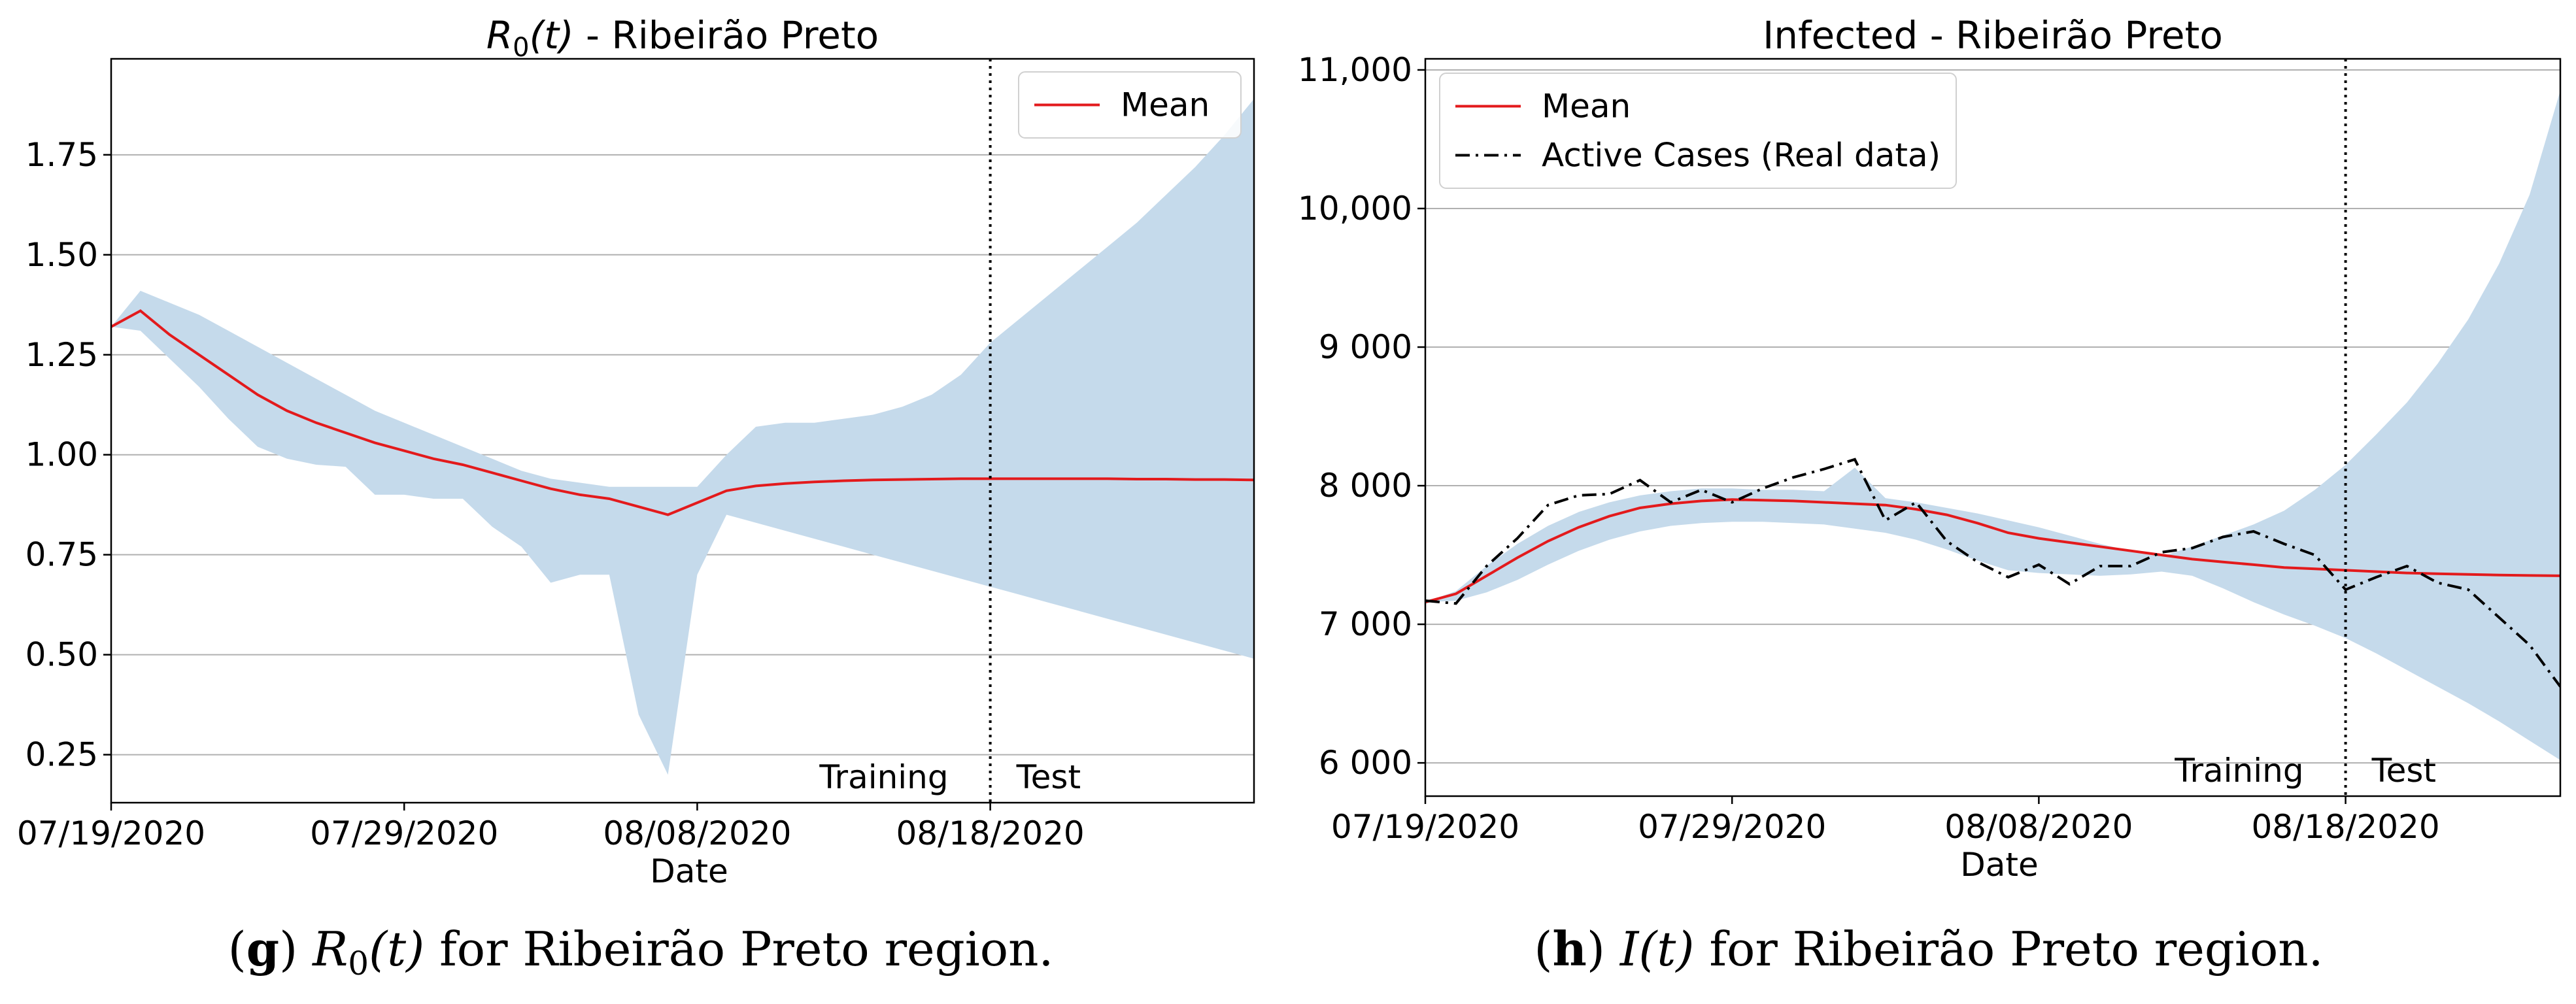 The image size is (2576, 1004). Describe the element at coordinates (1425, 827) in the screenshot. I see `inf-x-tick-label: 07/19/2020` at that location.